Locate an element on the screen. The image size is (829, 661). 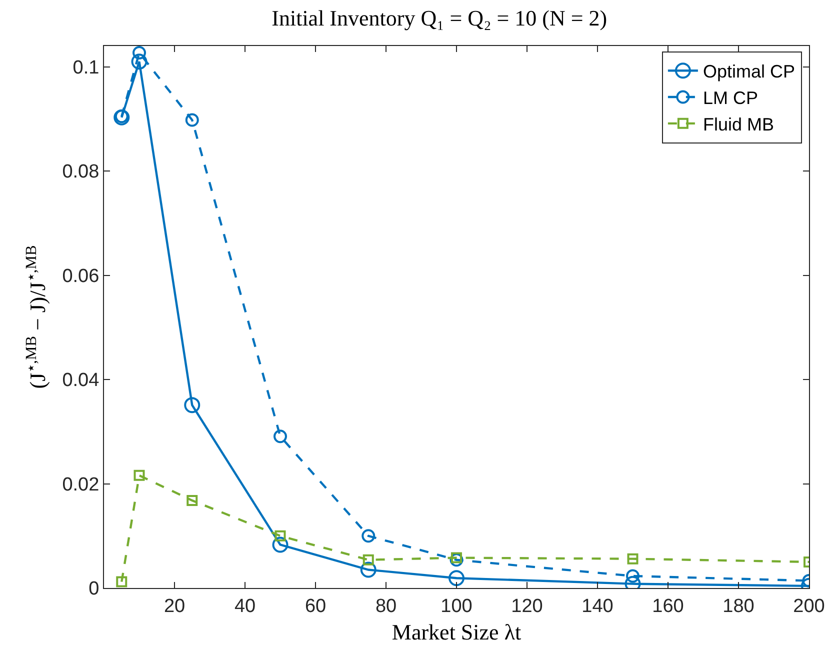
x-tick-label: 180 is located at coordinates (738, 606).